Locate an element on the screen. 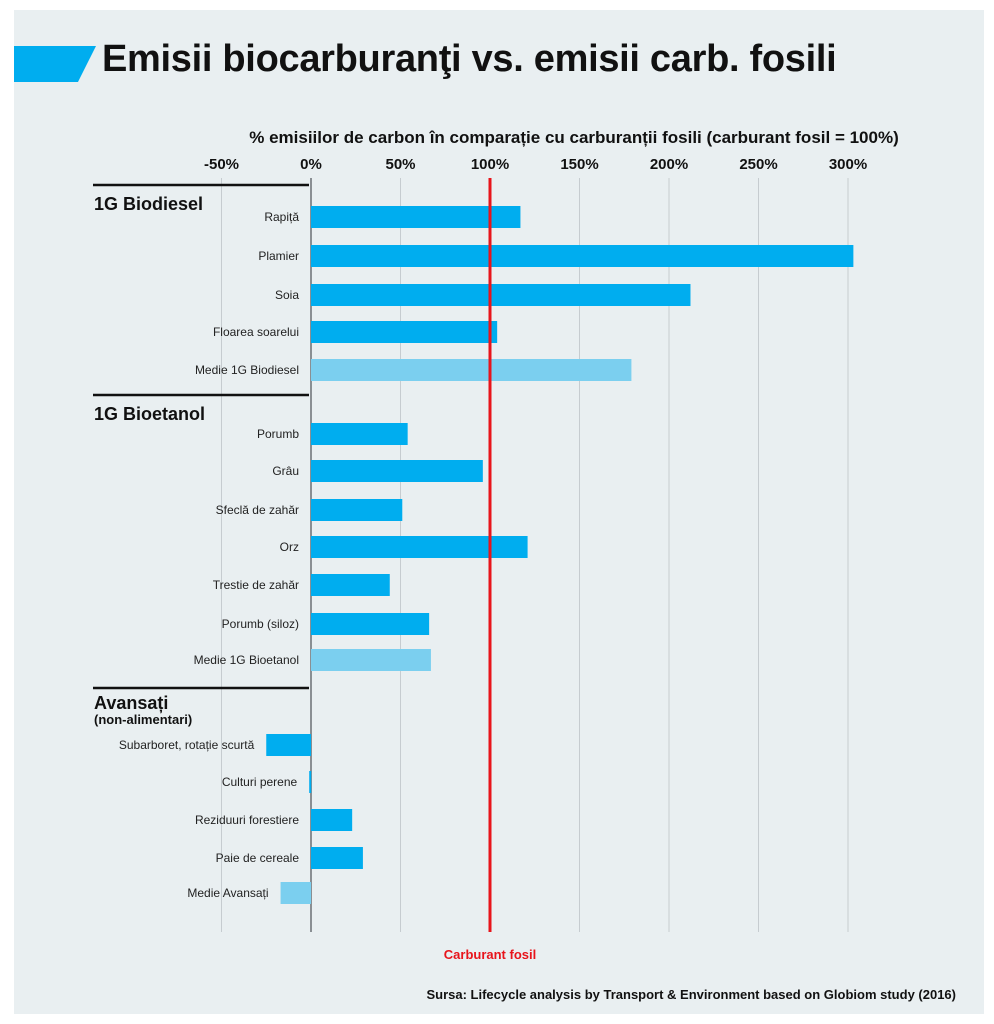 The width and height of the screenshot is (994, 1024). category-label: Plamier is located at coordinates (278, 256).